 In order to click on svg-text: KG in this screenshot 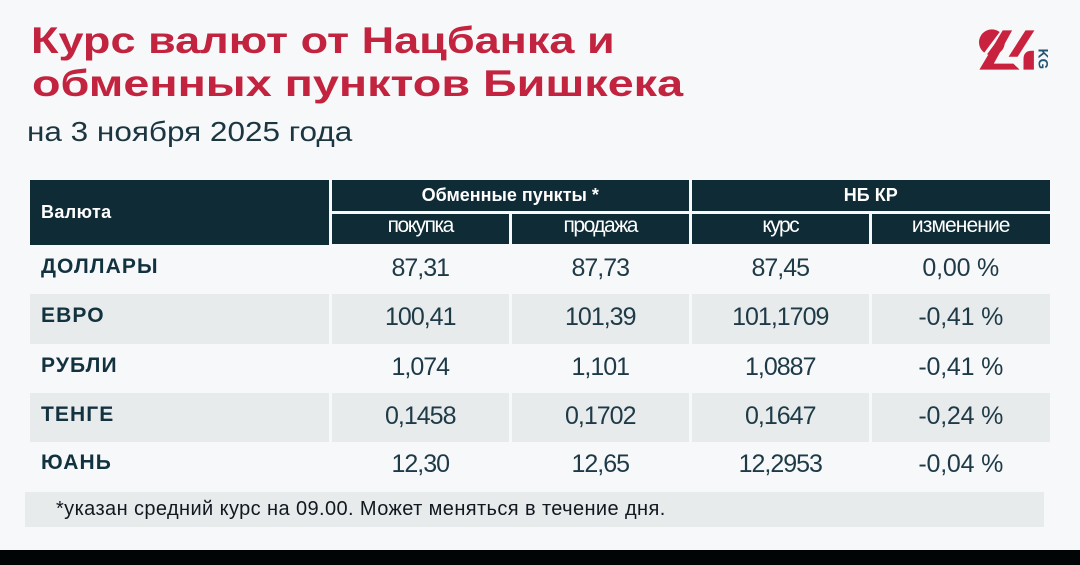, I will do `click(1043, 59)`.